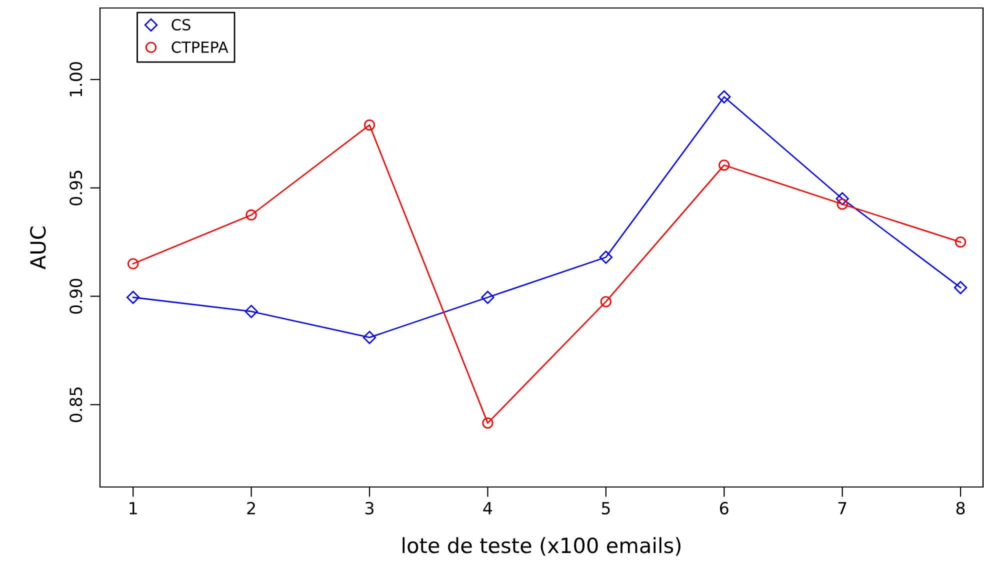 This screenshot has height=578, width=984. I want to click on y-tick-label: 0.90, so click(76, 296).